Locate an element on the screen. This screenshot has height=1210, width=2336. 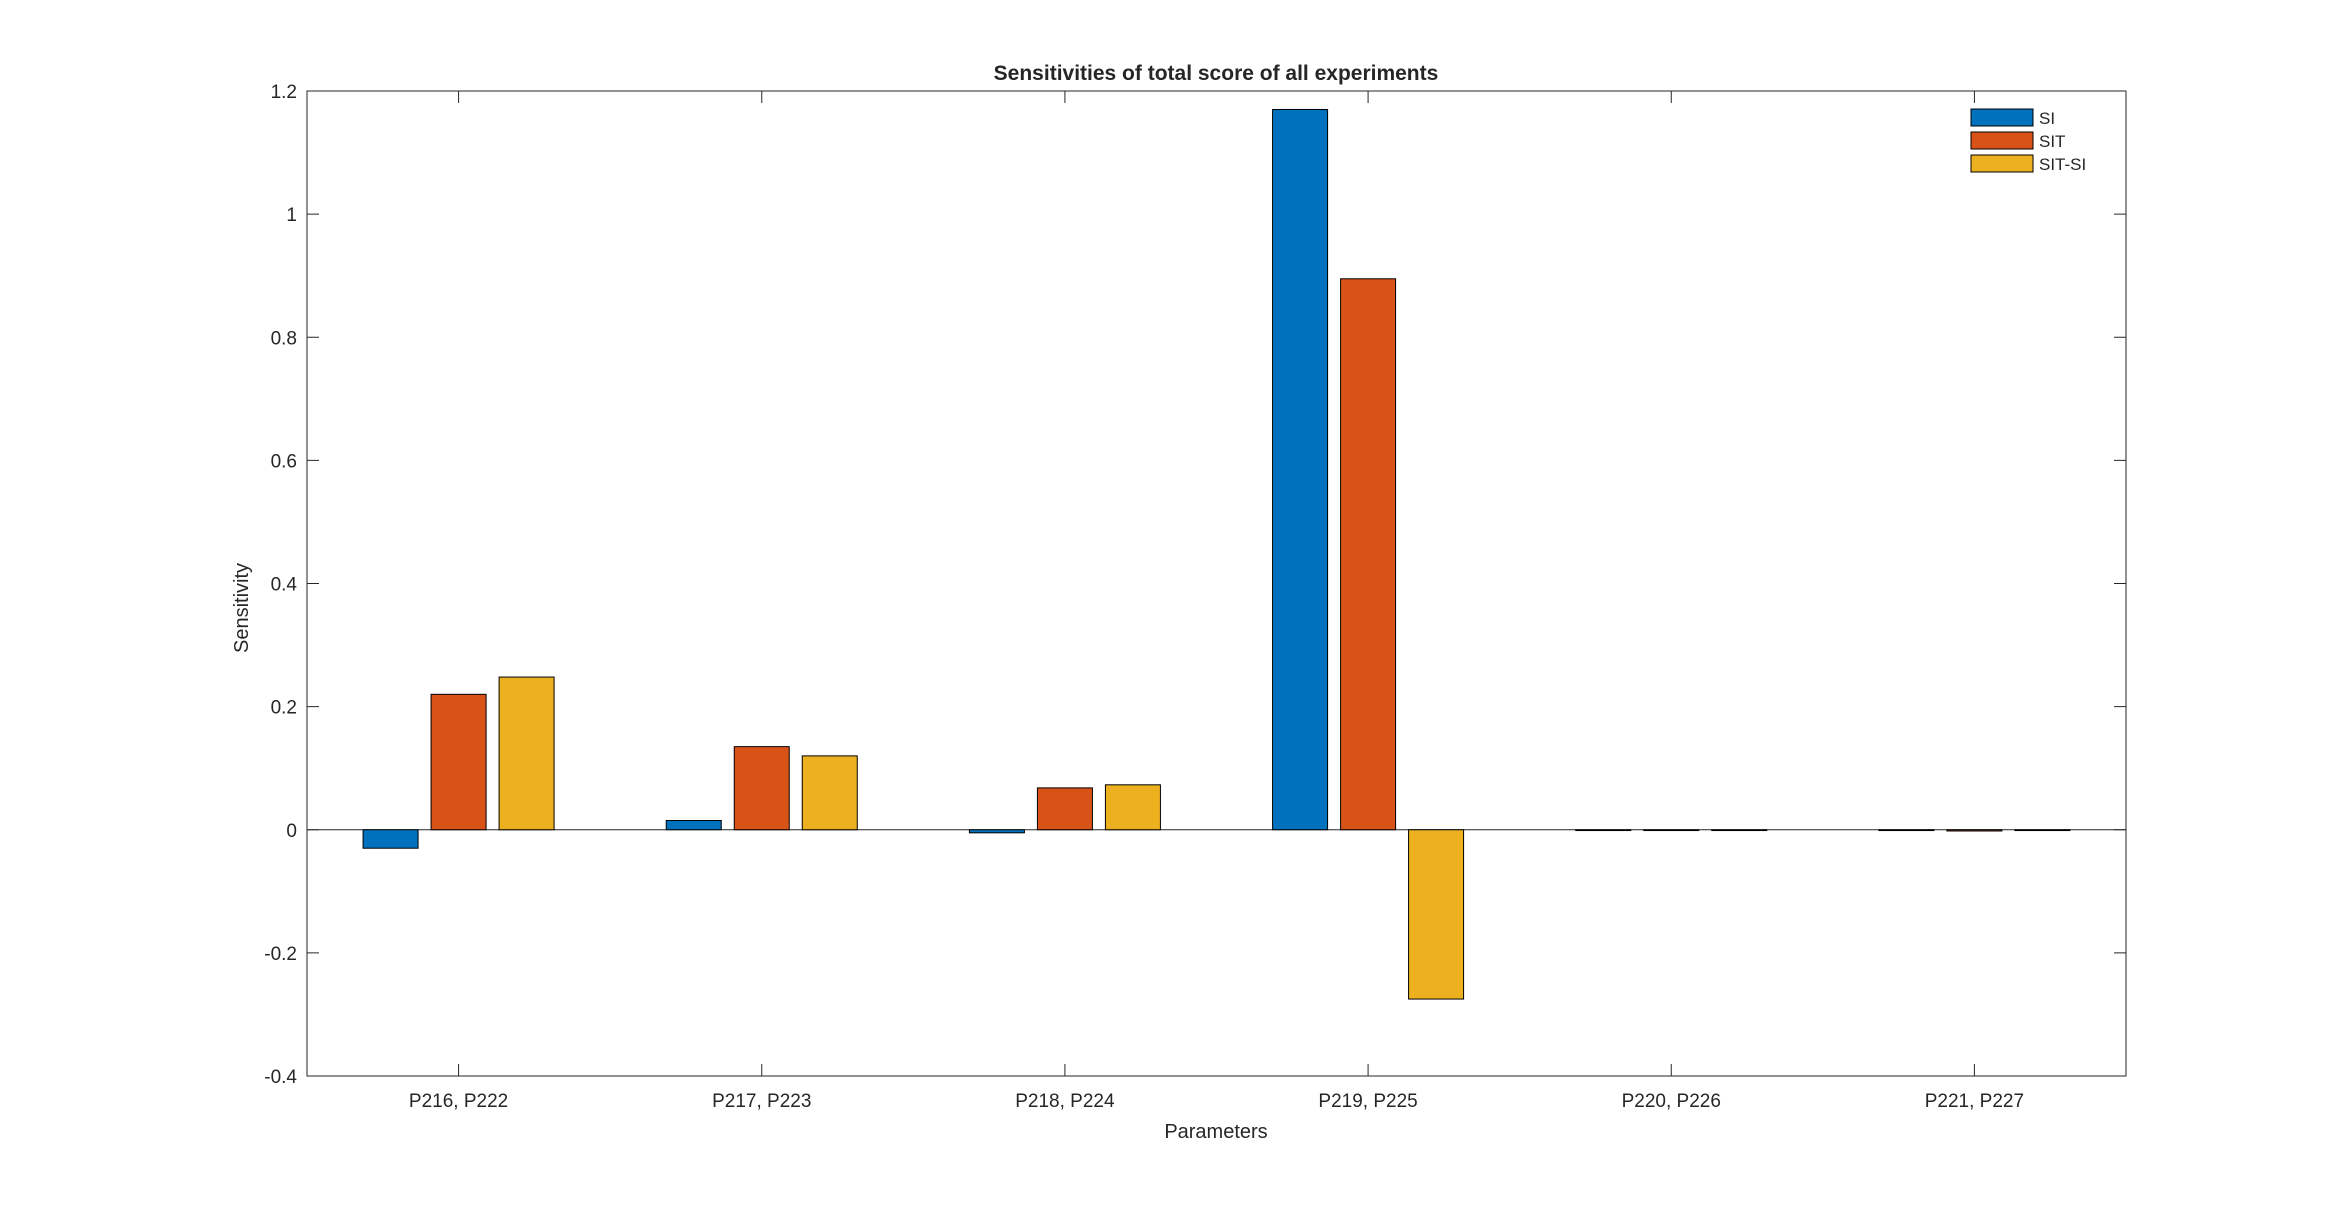
y-tick-label: 0.4 is located at coordinates (284, 585).